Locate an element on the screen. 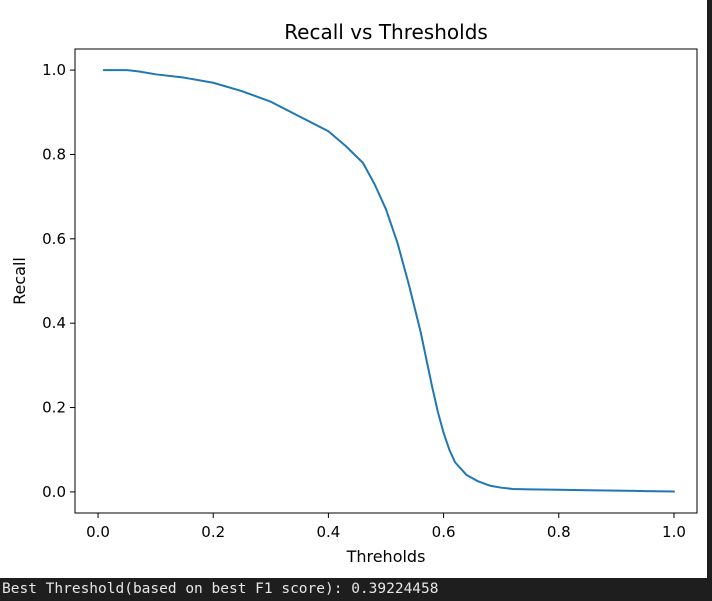 The height and width of the screenshot is (601, 712). x-tick-label: 0.0 is located at coordinates (98, 532).